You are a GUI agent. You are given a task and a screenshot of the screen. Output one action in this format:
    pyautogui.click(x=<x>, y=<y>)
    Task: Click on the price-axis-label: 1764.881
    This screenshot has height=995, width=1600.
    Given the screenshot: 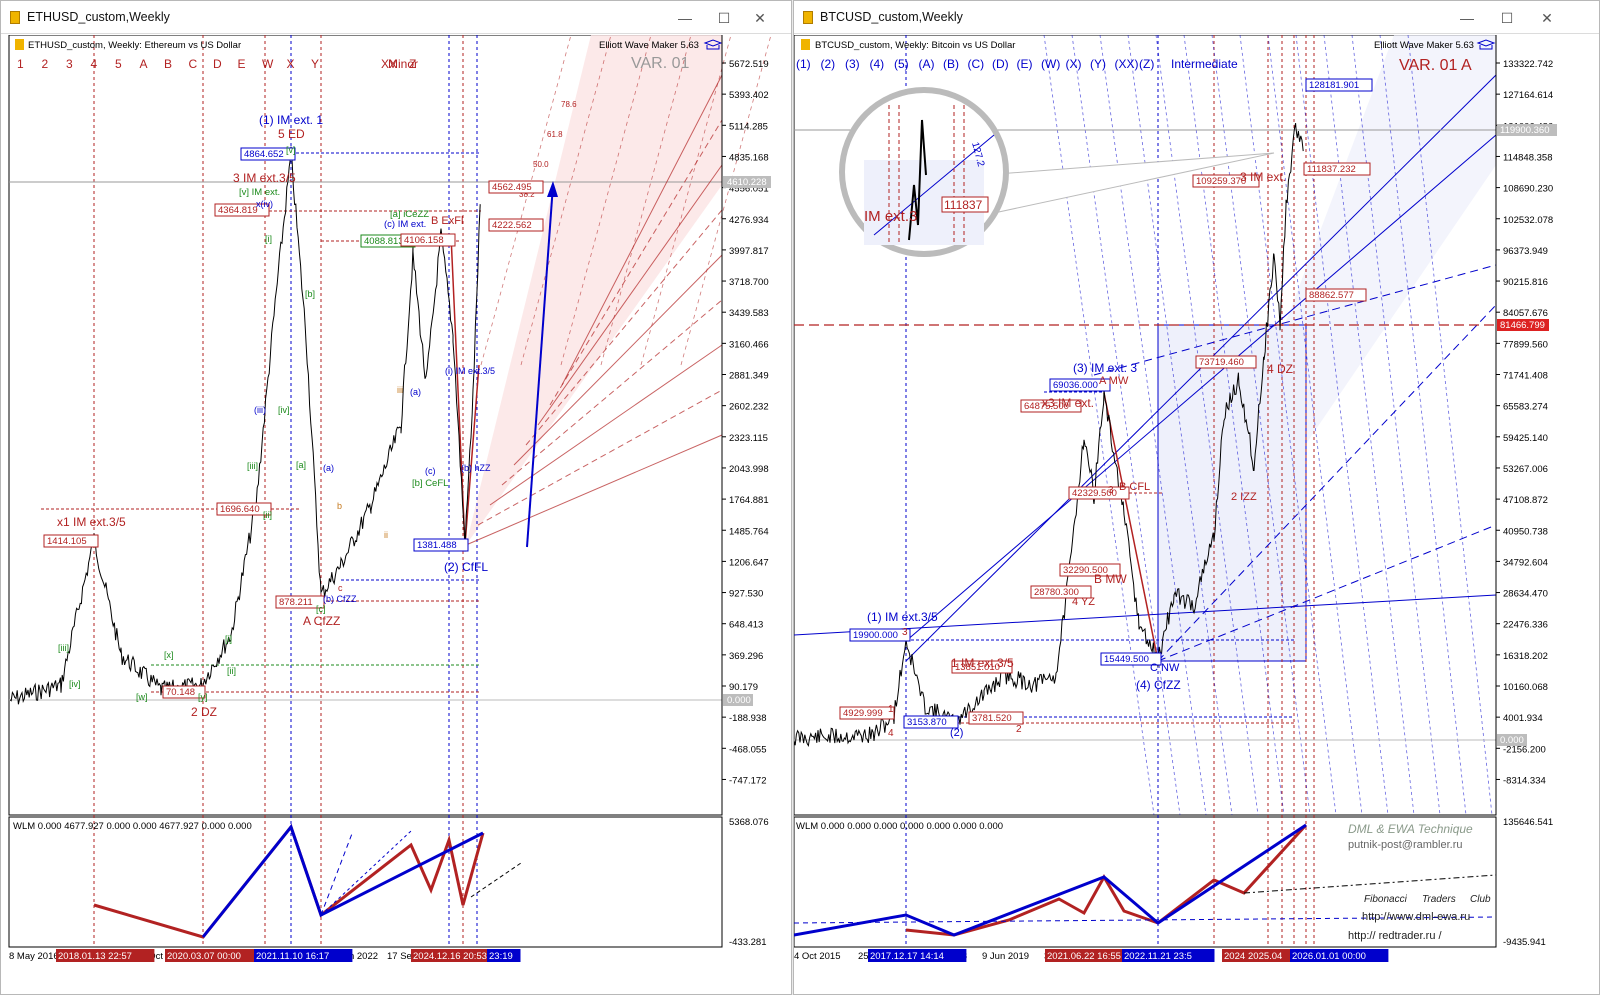 What is the action you would take?
    pyautogui.click(x=749, y=500)
    